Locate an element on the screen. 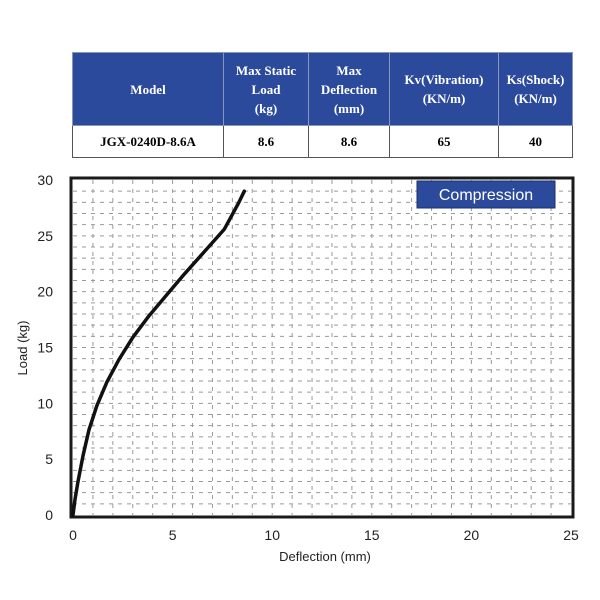 The height and width of the screenshot is (600, 600). spec-header-model: Model is located at coordinates (148, 89).